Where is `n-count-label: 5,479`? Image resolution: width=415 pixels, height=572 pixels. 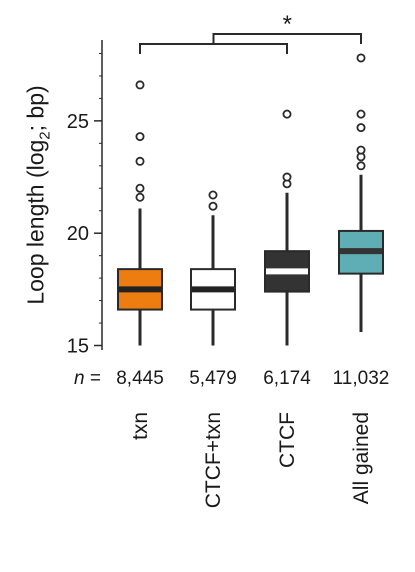 n-count-label: 5,479 is located at coordinates (213, 378).